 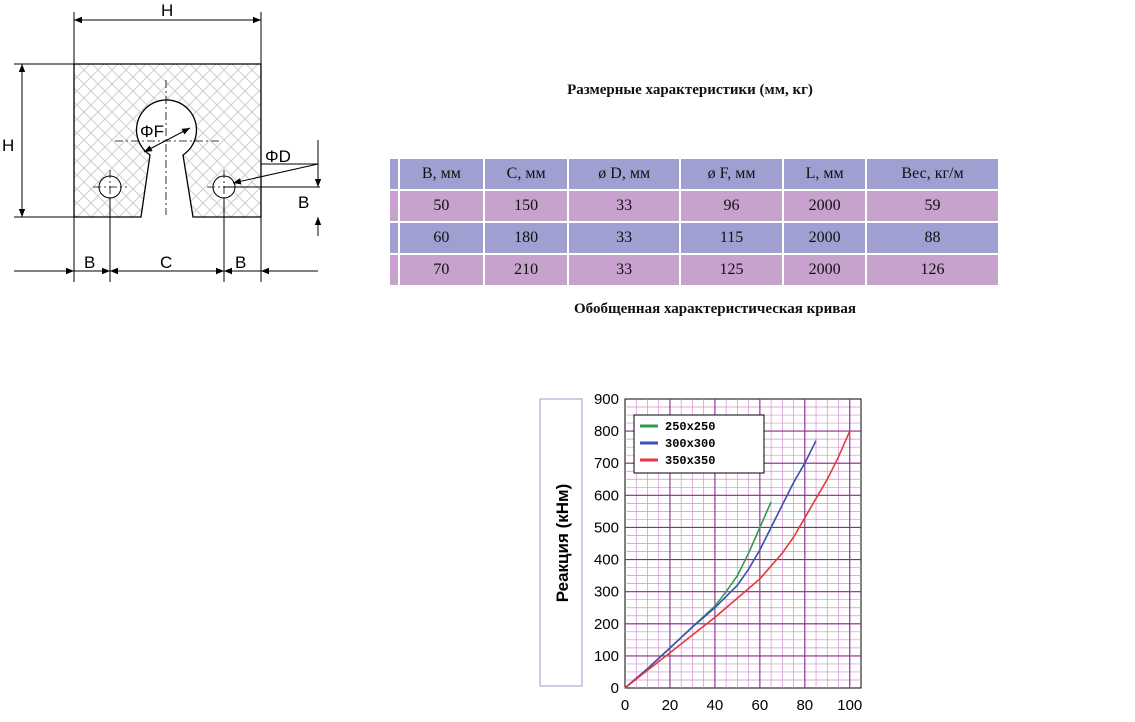 I want to click on tick-layer: 0 20 40 60 80 100 0 100 200 300 400 500 600 700 800 900, so click(x=728, y=552).